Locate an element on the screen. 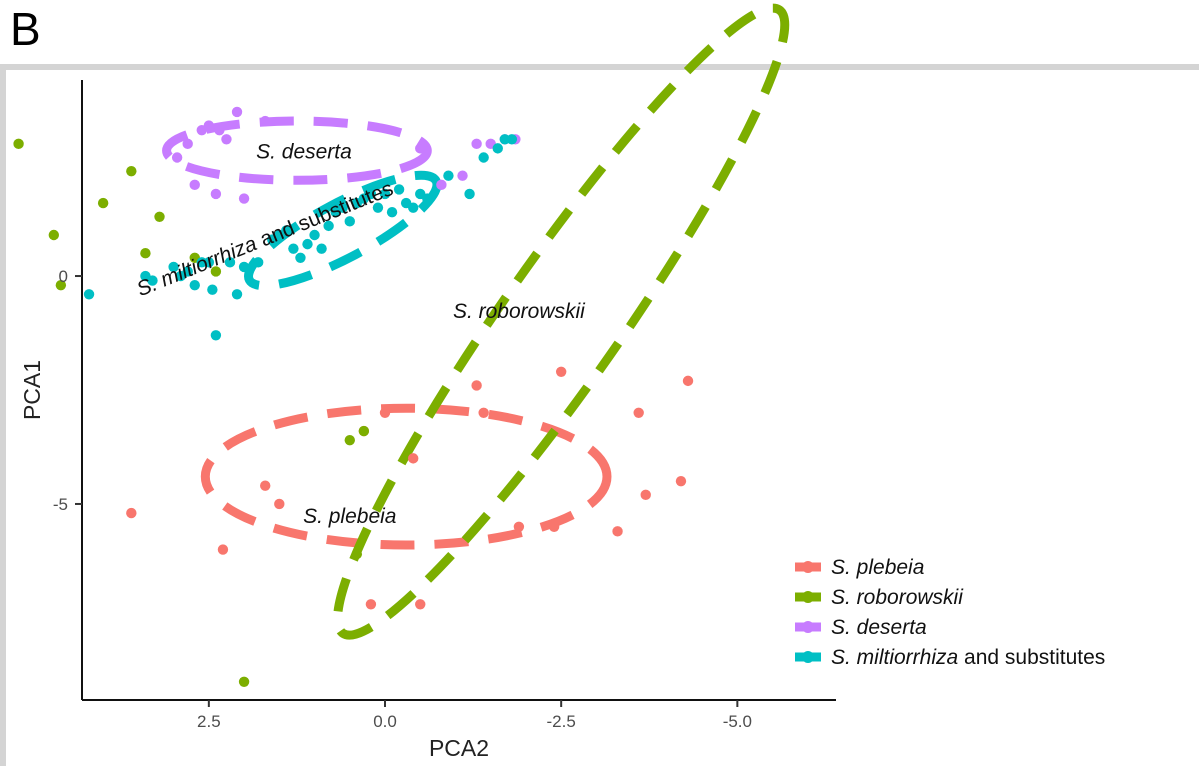 The height and width of the screenshot is (766, 1199). y-tick-label-1: -5 is located at coordinates (60, 504).